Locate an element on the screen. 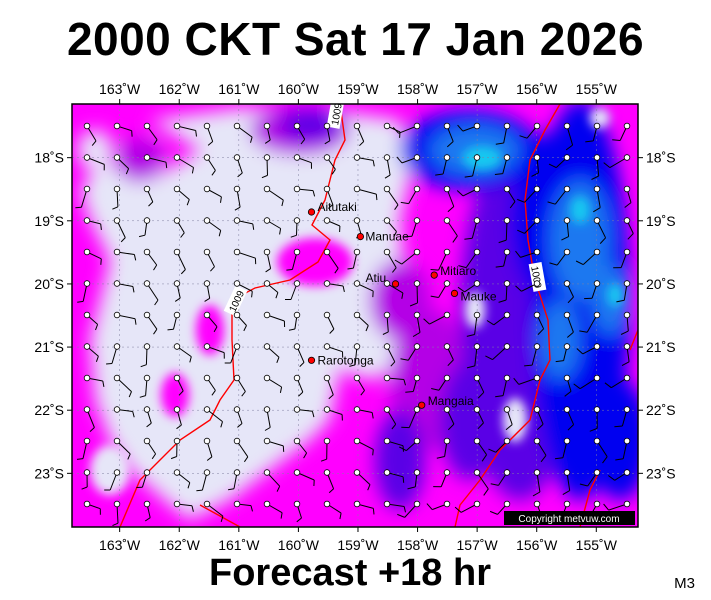 The width and height of the screenshot is (711, 600). lon-tick-label-bottom: 155˚W is located at coordinates (597, 545).